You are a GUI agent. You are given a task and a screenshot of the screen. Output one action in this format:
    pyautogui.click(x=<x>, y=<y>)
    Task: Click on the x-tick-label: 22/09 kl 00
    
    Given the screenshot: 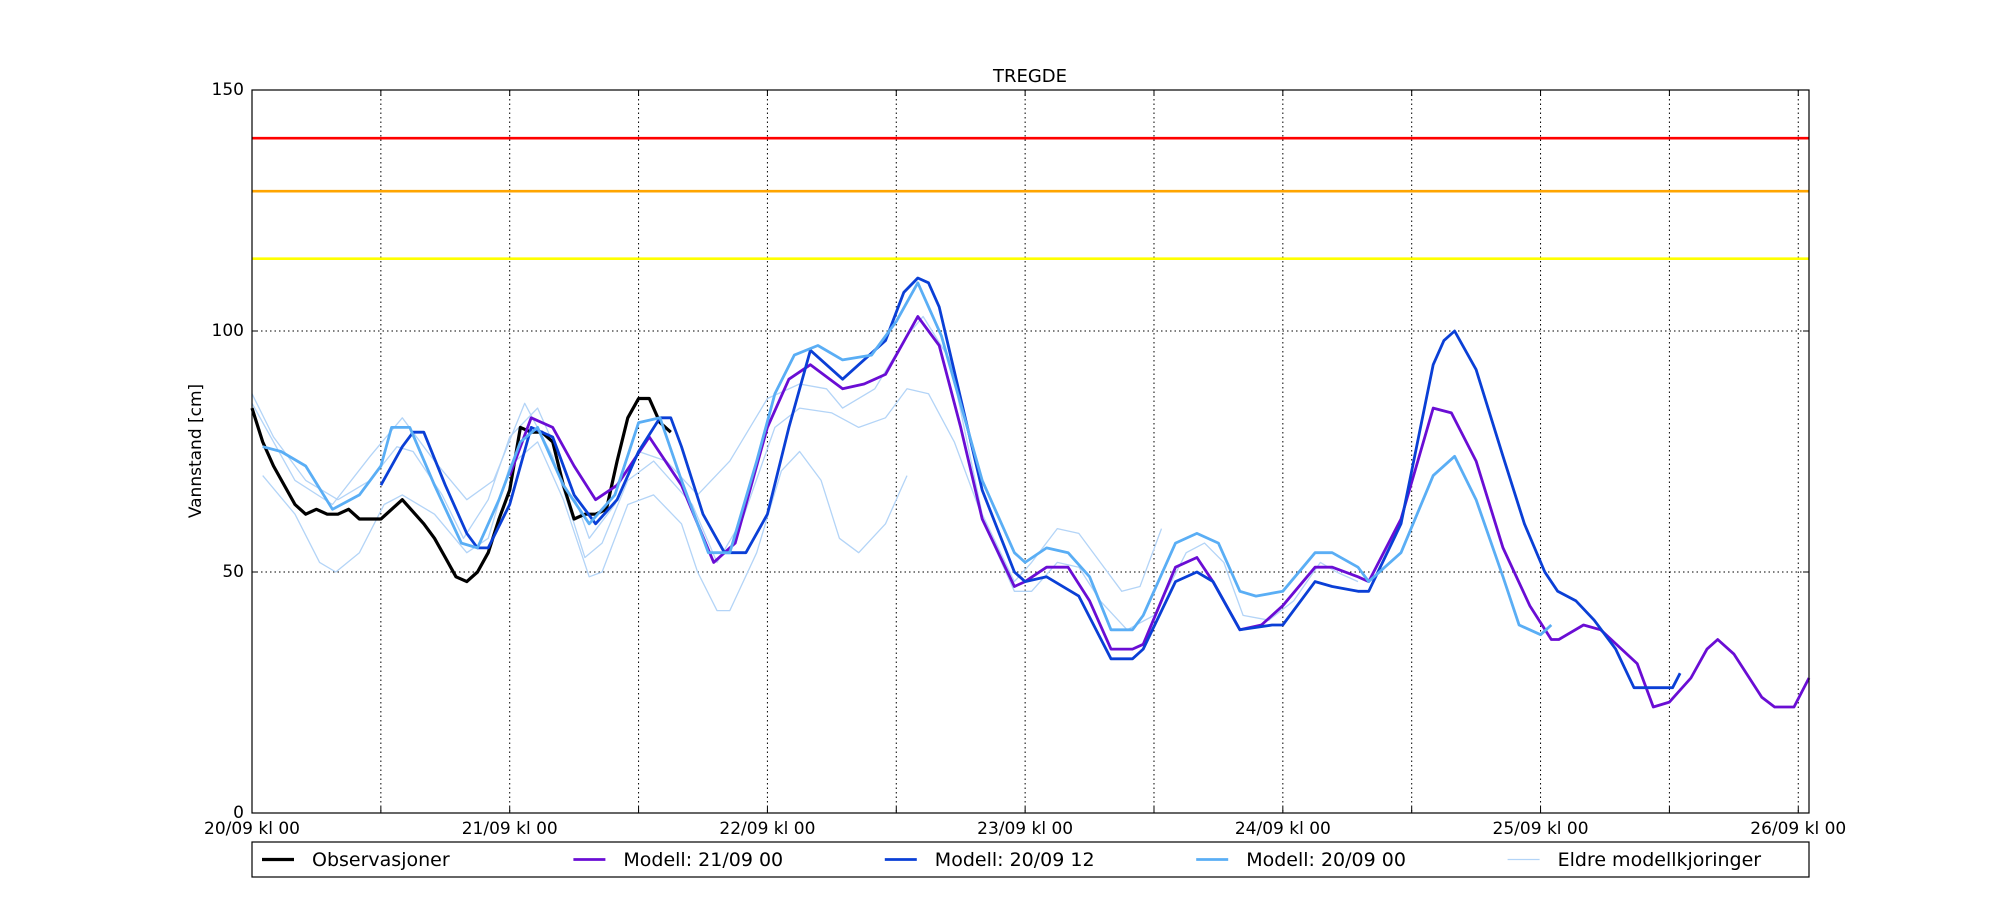 What is the action you would take?
    pyautogui.click(x=767, y=829)
    